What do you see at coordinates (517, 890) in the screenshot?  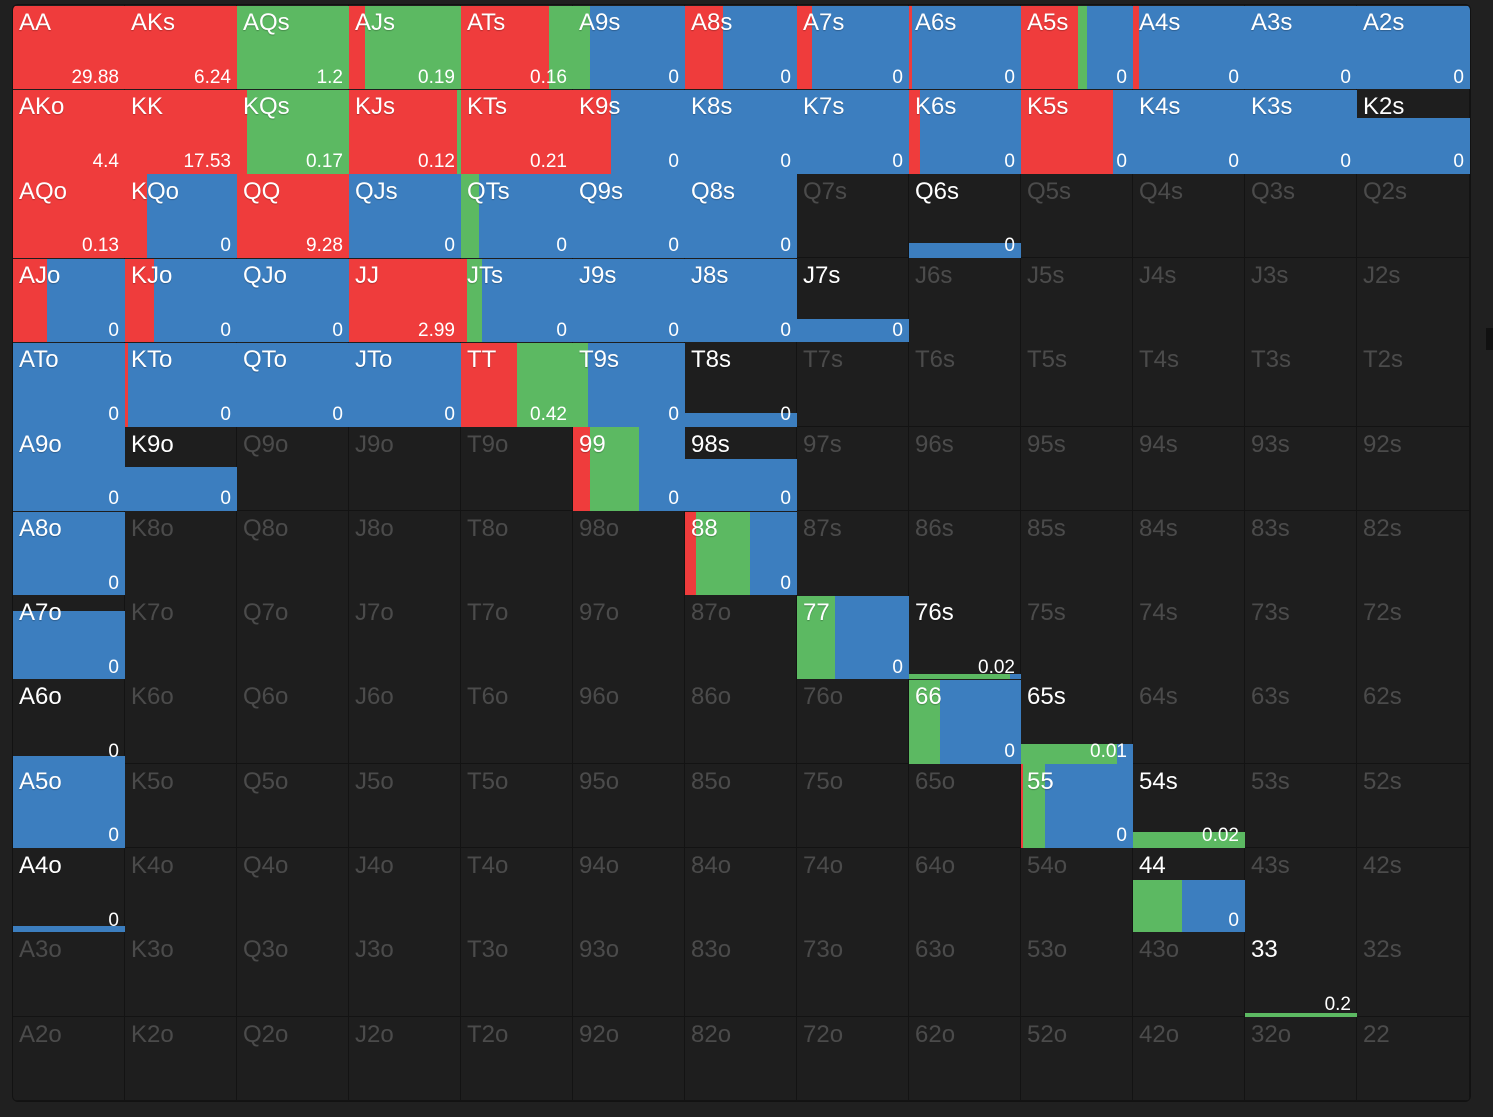 I see `hand-cell-T4o: T4o` at bounding box center [517, 890].